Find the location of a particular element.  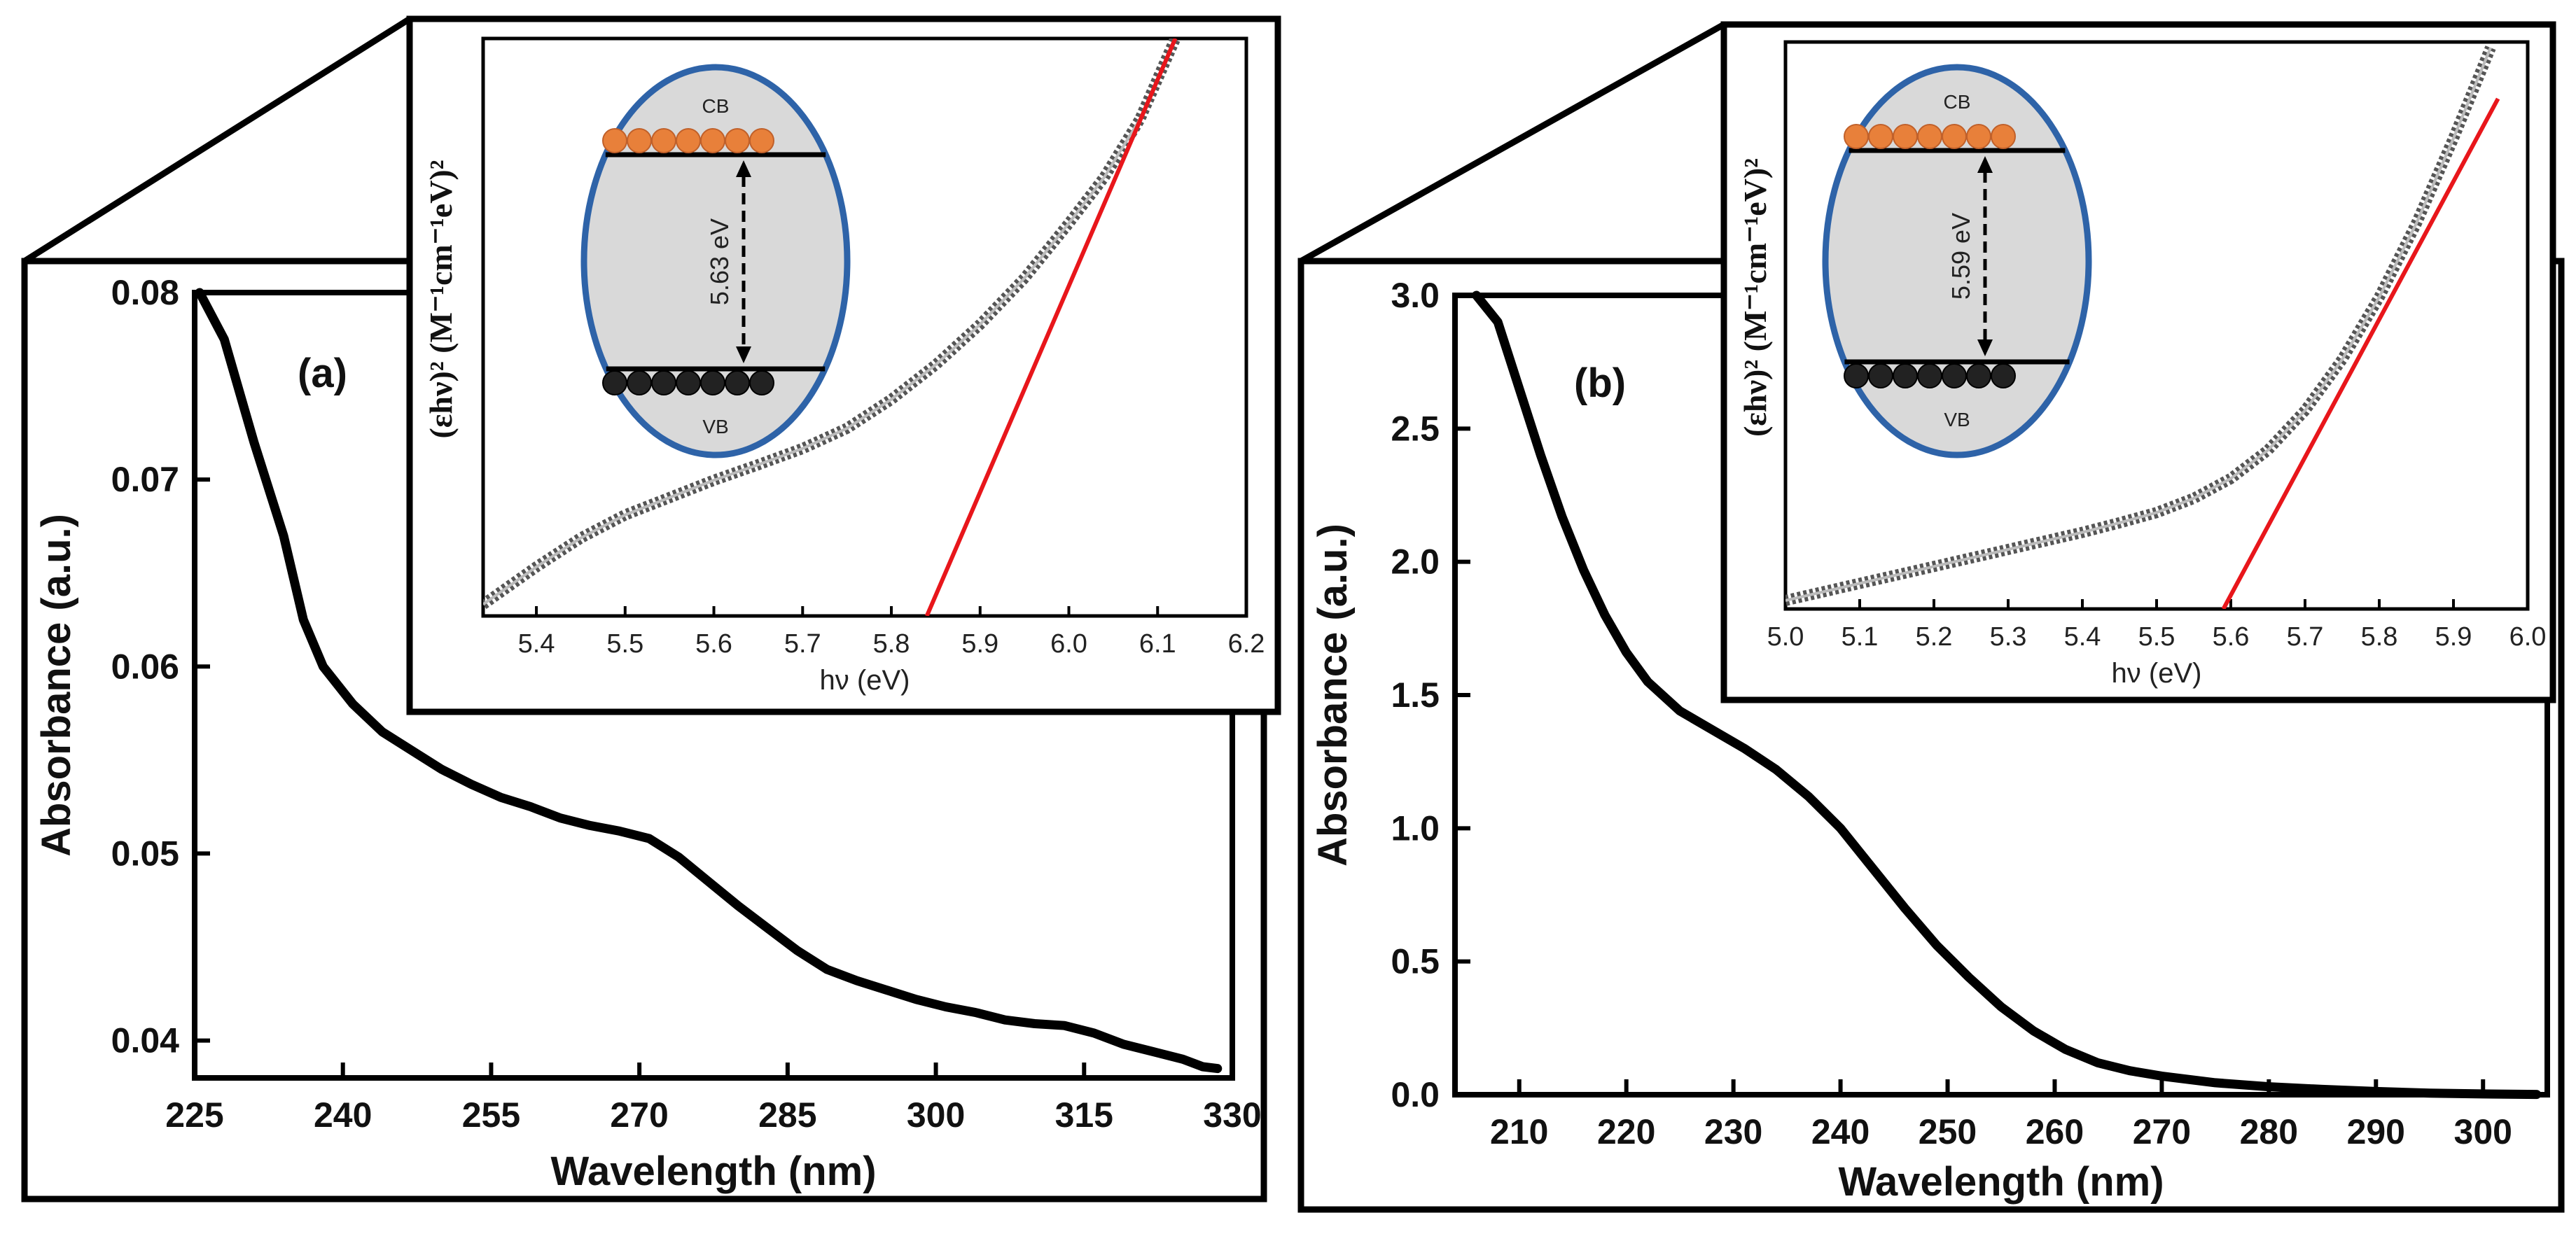

y-ticks: 0.04 0.05 0.06 0.07 0.08 is located at coordinates (160, 666).